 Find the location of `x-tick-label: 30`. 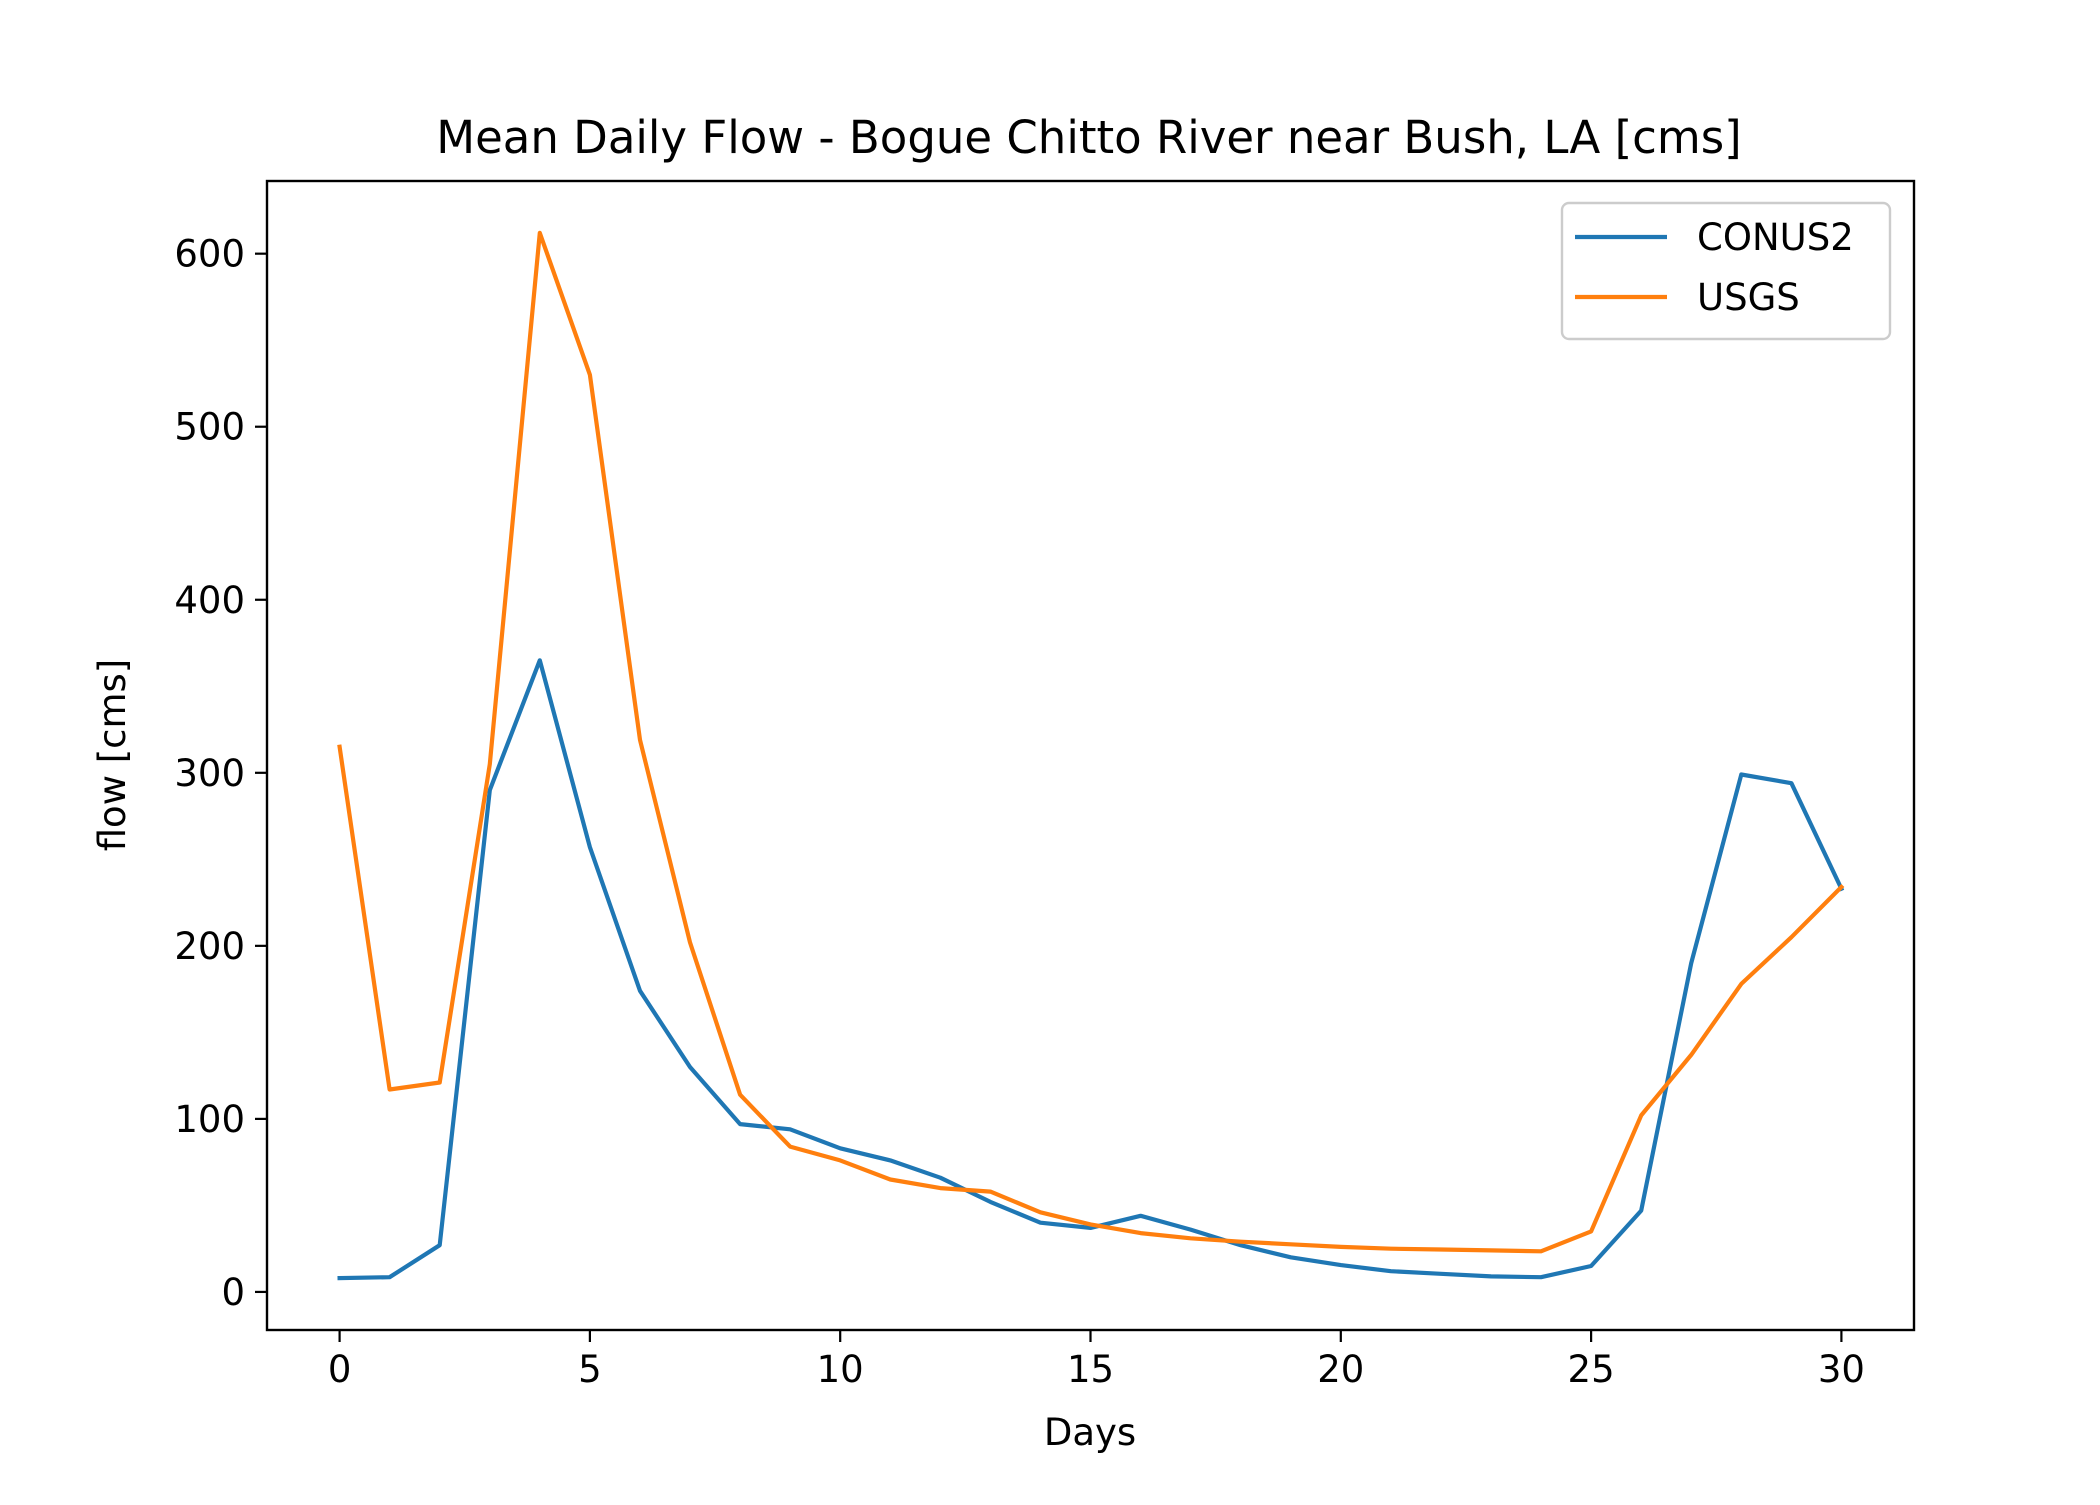

x-tick-label: 30 is located at coordinates (1841, 1369).